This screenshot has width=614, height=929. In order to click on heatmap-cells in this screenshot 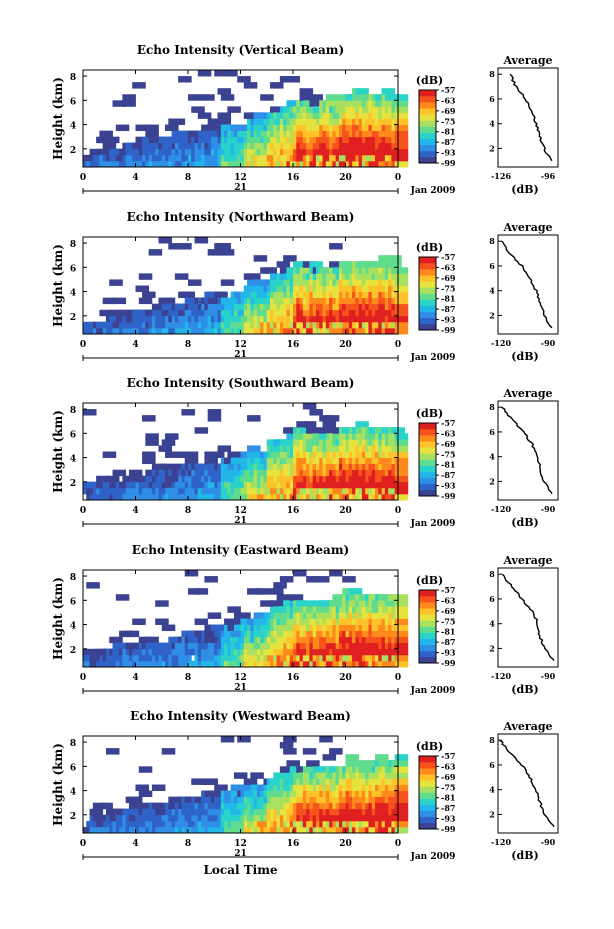, I will do `click(246, 119)`.